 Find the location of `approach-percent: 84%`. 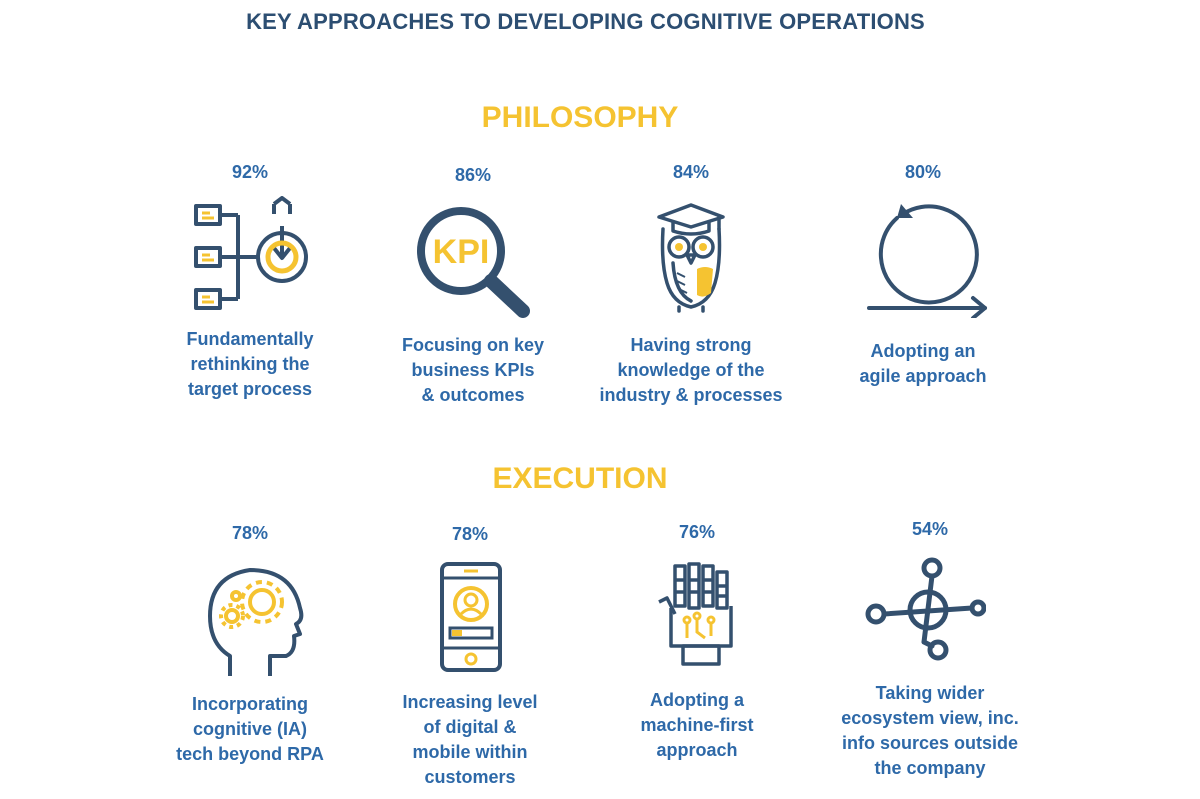

approach-percent: 84% is located at coordinates (691, 172).